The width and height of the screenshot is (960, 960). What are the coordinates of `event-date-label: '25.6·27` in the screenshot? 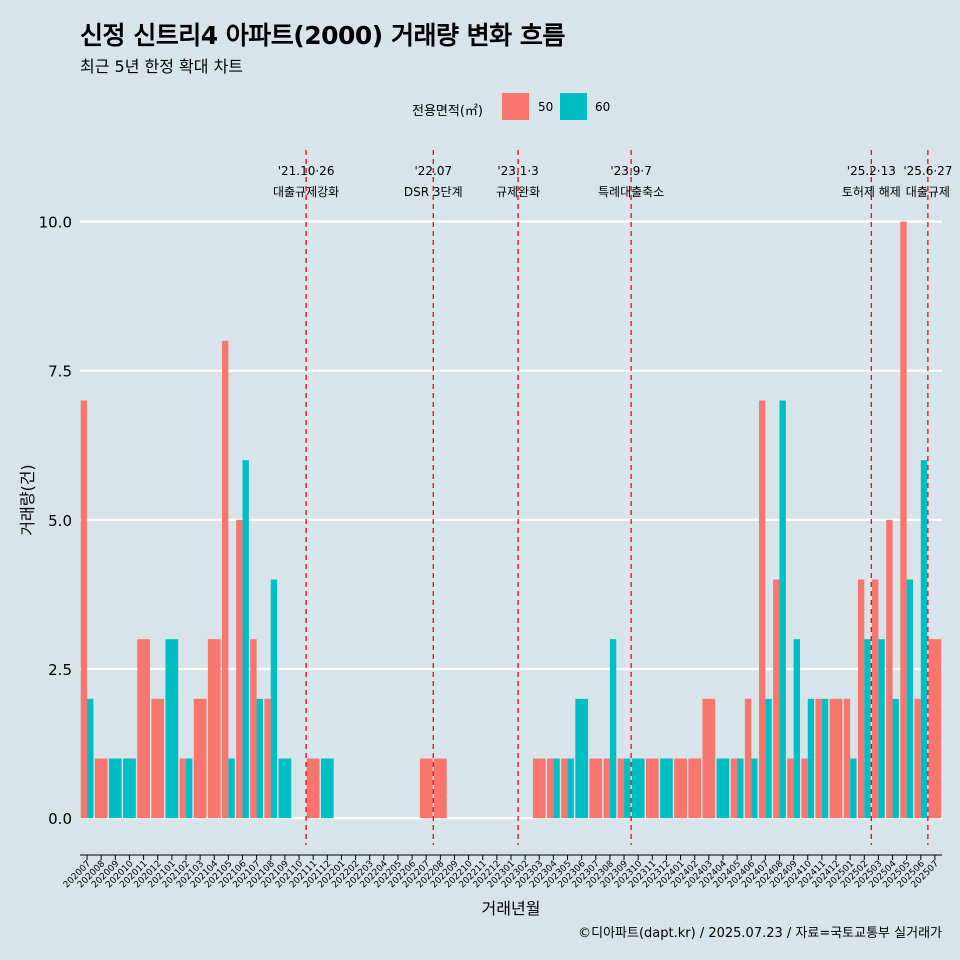 It's located at (927, 171).